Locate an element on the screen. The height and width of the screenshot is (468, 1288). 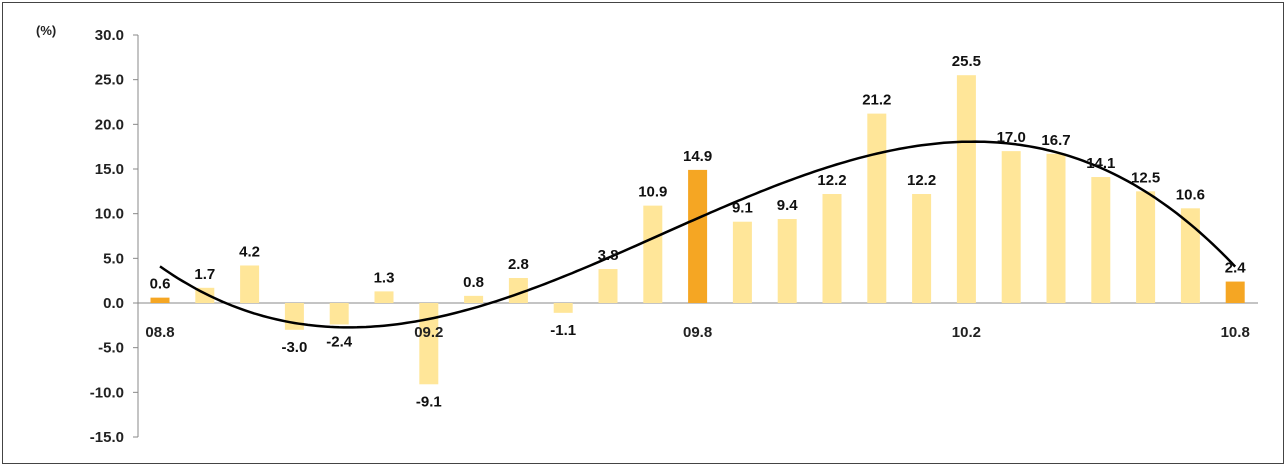
y-unit-label: (%) is located at coordinates (46, 30).